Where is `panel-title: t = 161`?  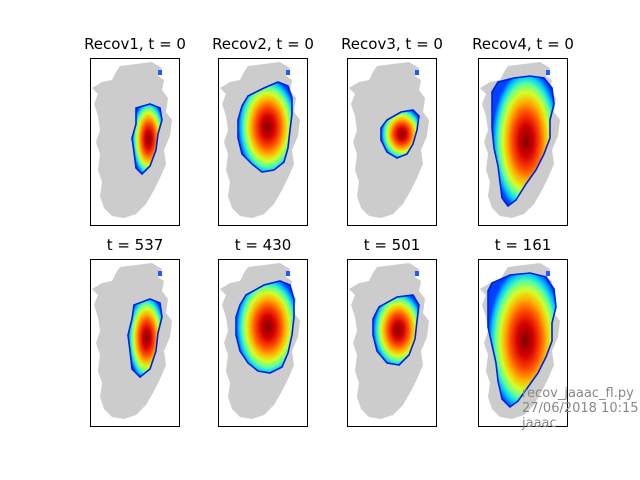
panel-title: t = 161 is located at coordinates (523, 245).